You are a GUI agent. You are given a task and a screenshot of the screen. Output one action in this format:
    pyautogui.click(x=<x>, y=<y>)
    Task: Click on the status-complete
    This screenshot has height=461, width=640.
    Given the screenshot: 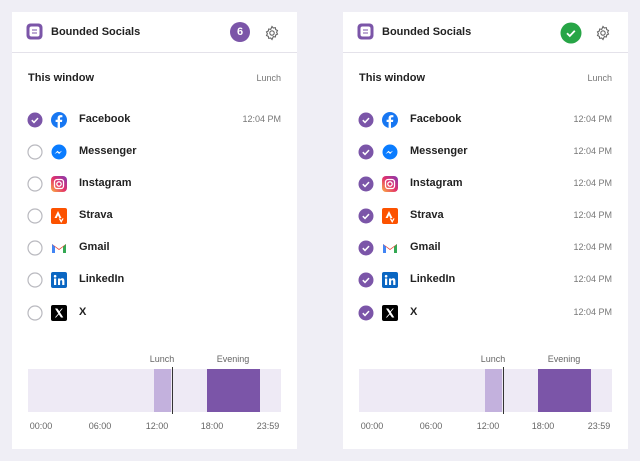 What is the action you would take?
    pyautogui.click(x=571, y=33)
    